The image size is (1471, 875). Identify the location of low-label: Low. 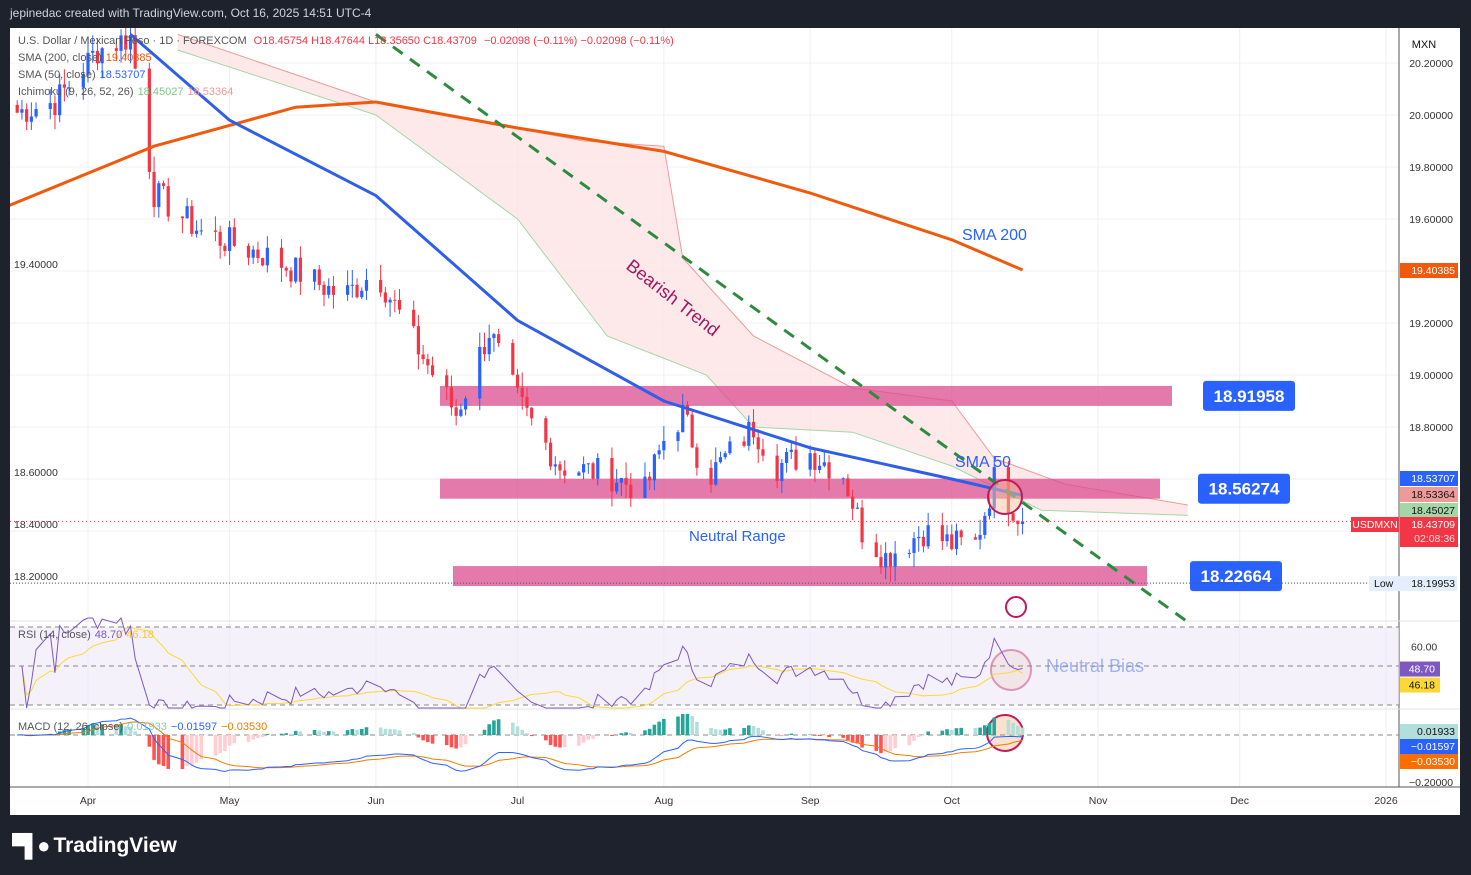
(1384, 584).